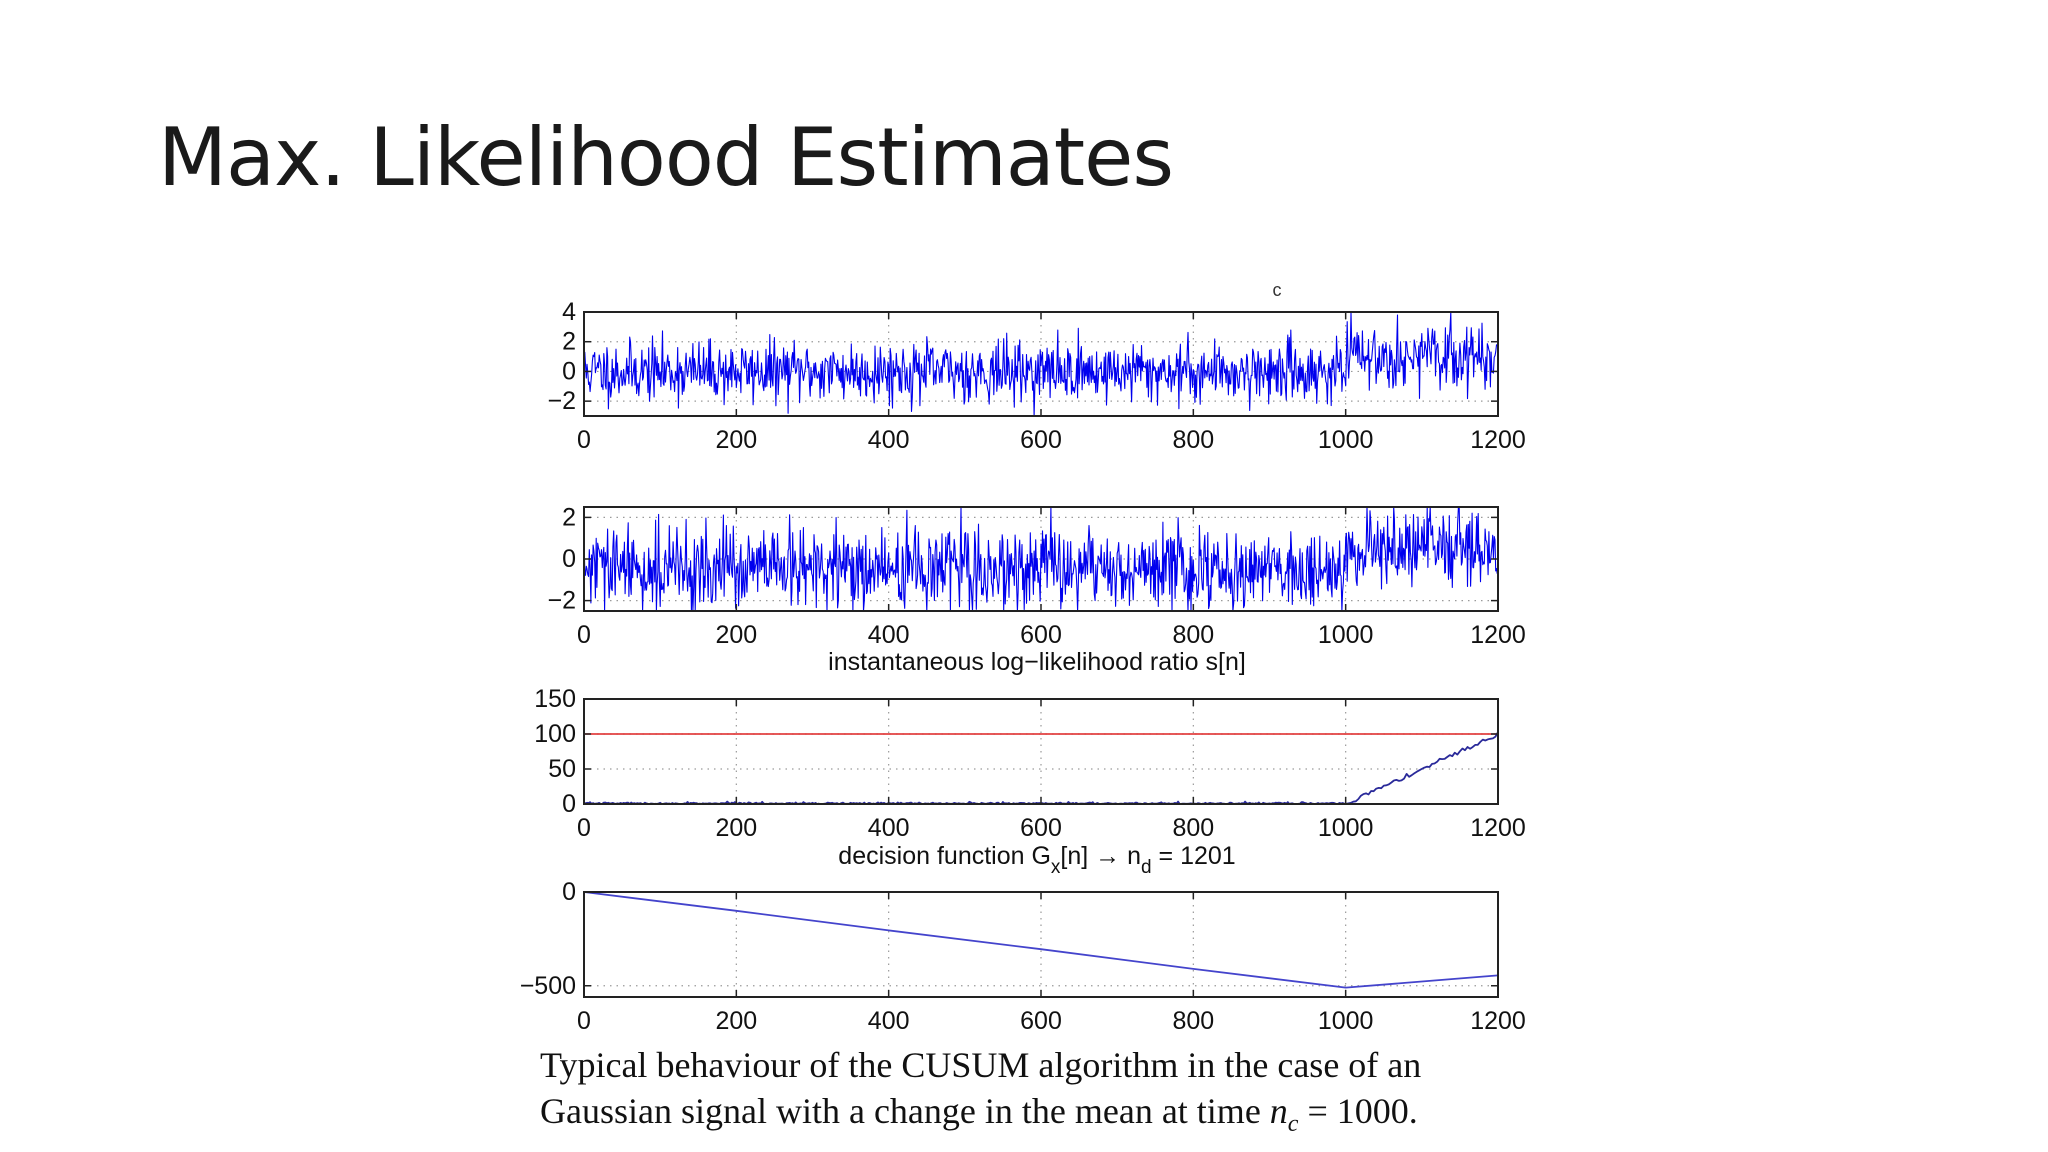  I want to click on series-decision-G[n], so click(1041, 768).